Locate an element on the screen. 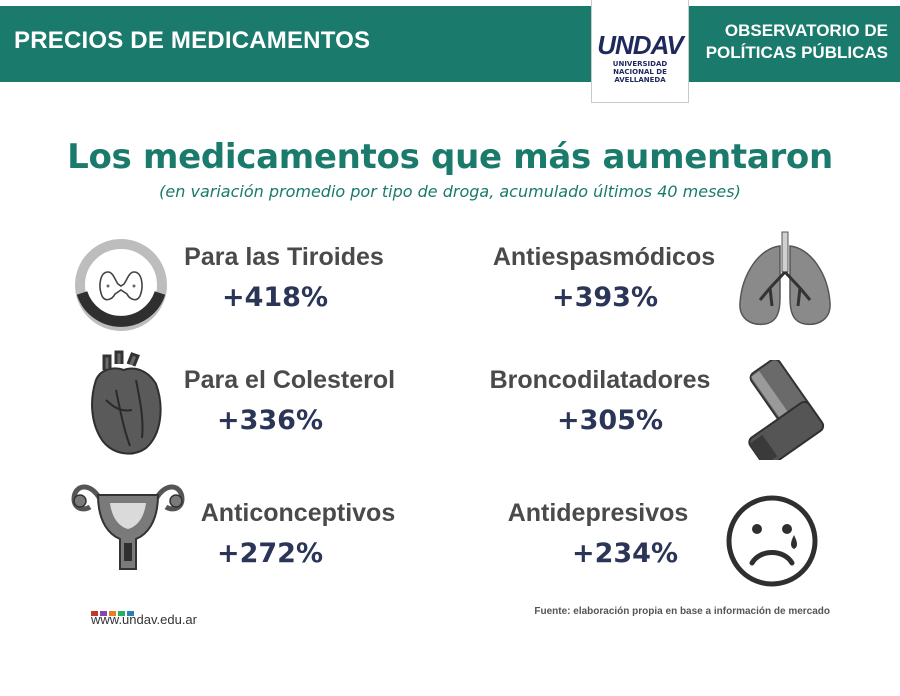 The width and height of the screenshot is (900, 696). header-bar is located at coordinates (450, 44).